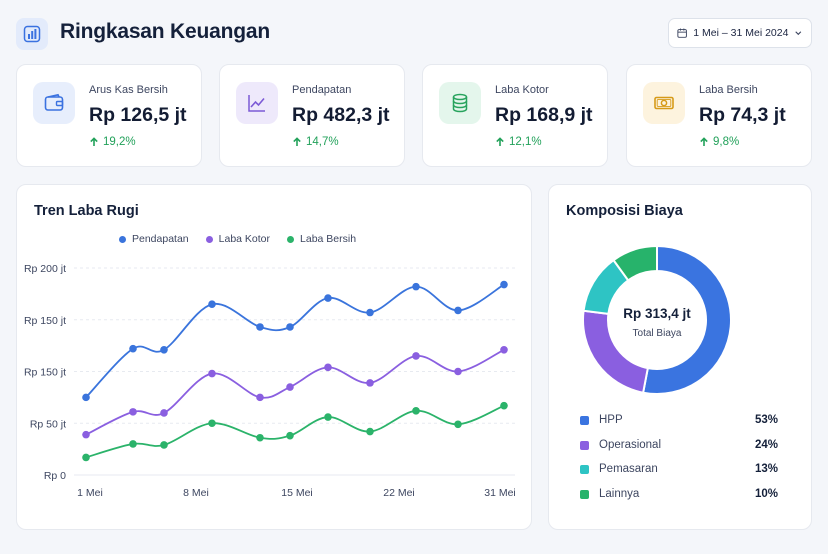  What do you see at coordinates (525, 142) in the screenshot?
I see `kpi-change-value: 12,1%` at bounding box center [525, 142].